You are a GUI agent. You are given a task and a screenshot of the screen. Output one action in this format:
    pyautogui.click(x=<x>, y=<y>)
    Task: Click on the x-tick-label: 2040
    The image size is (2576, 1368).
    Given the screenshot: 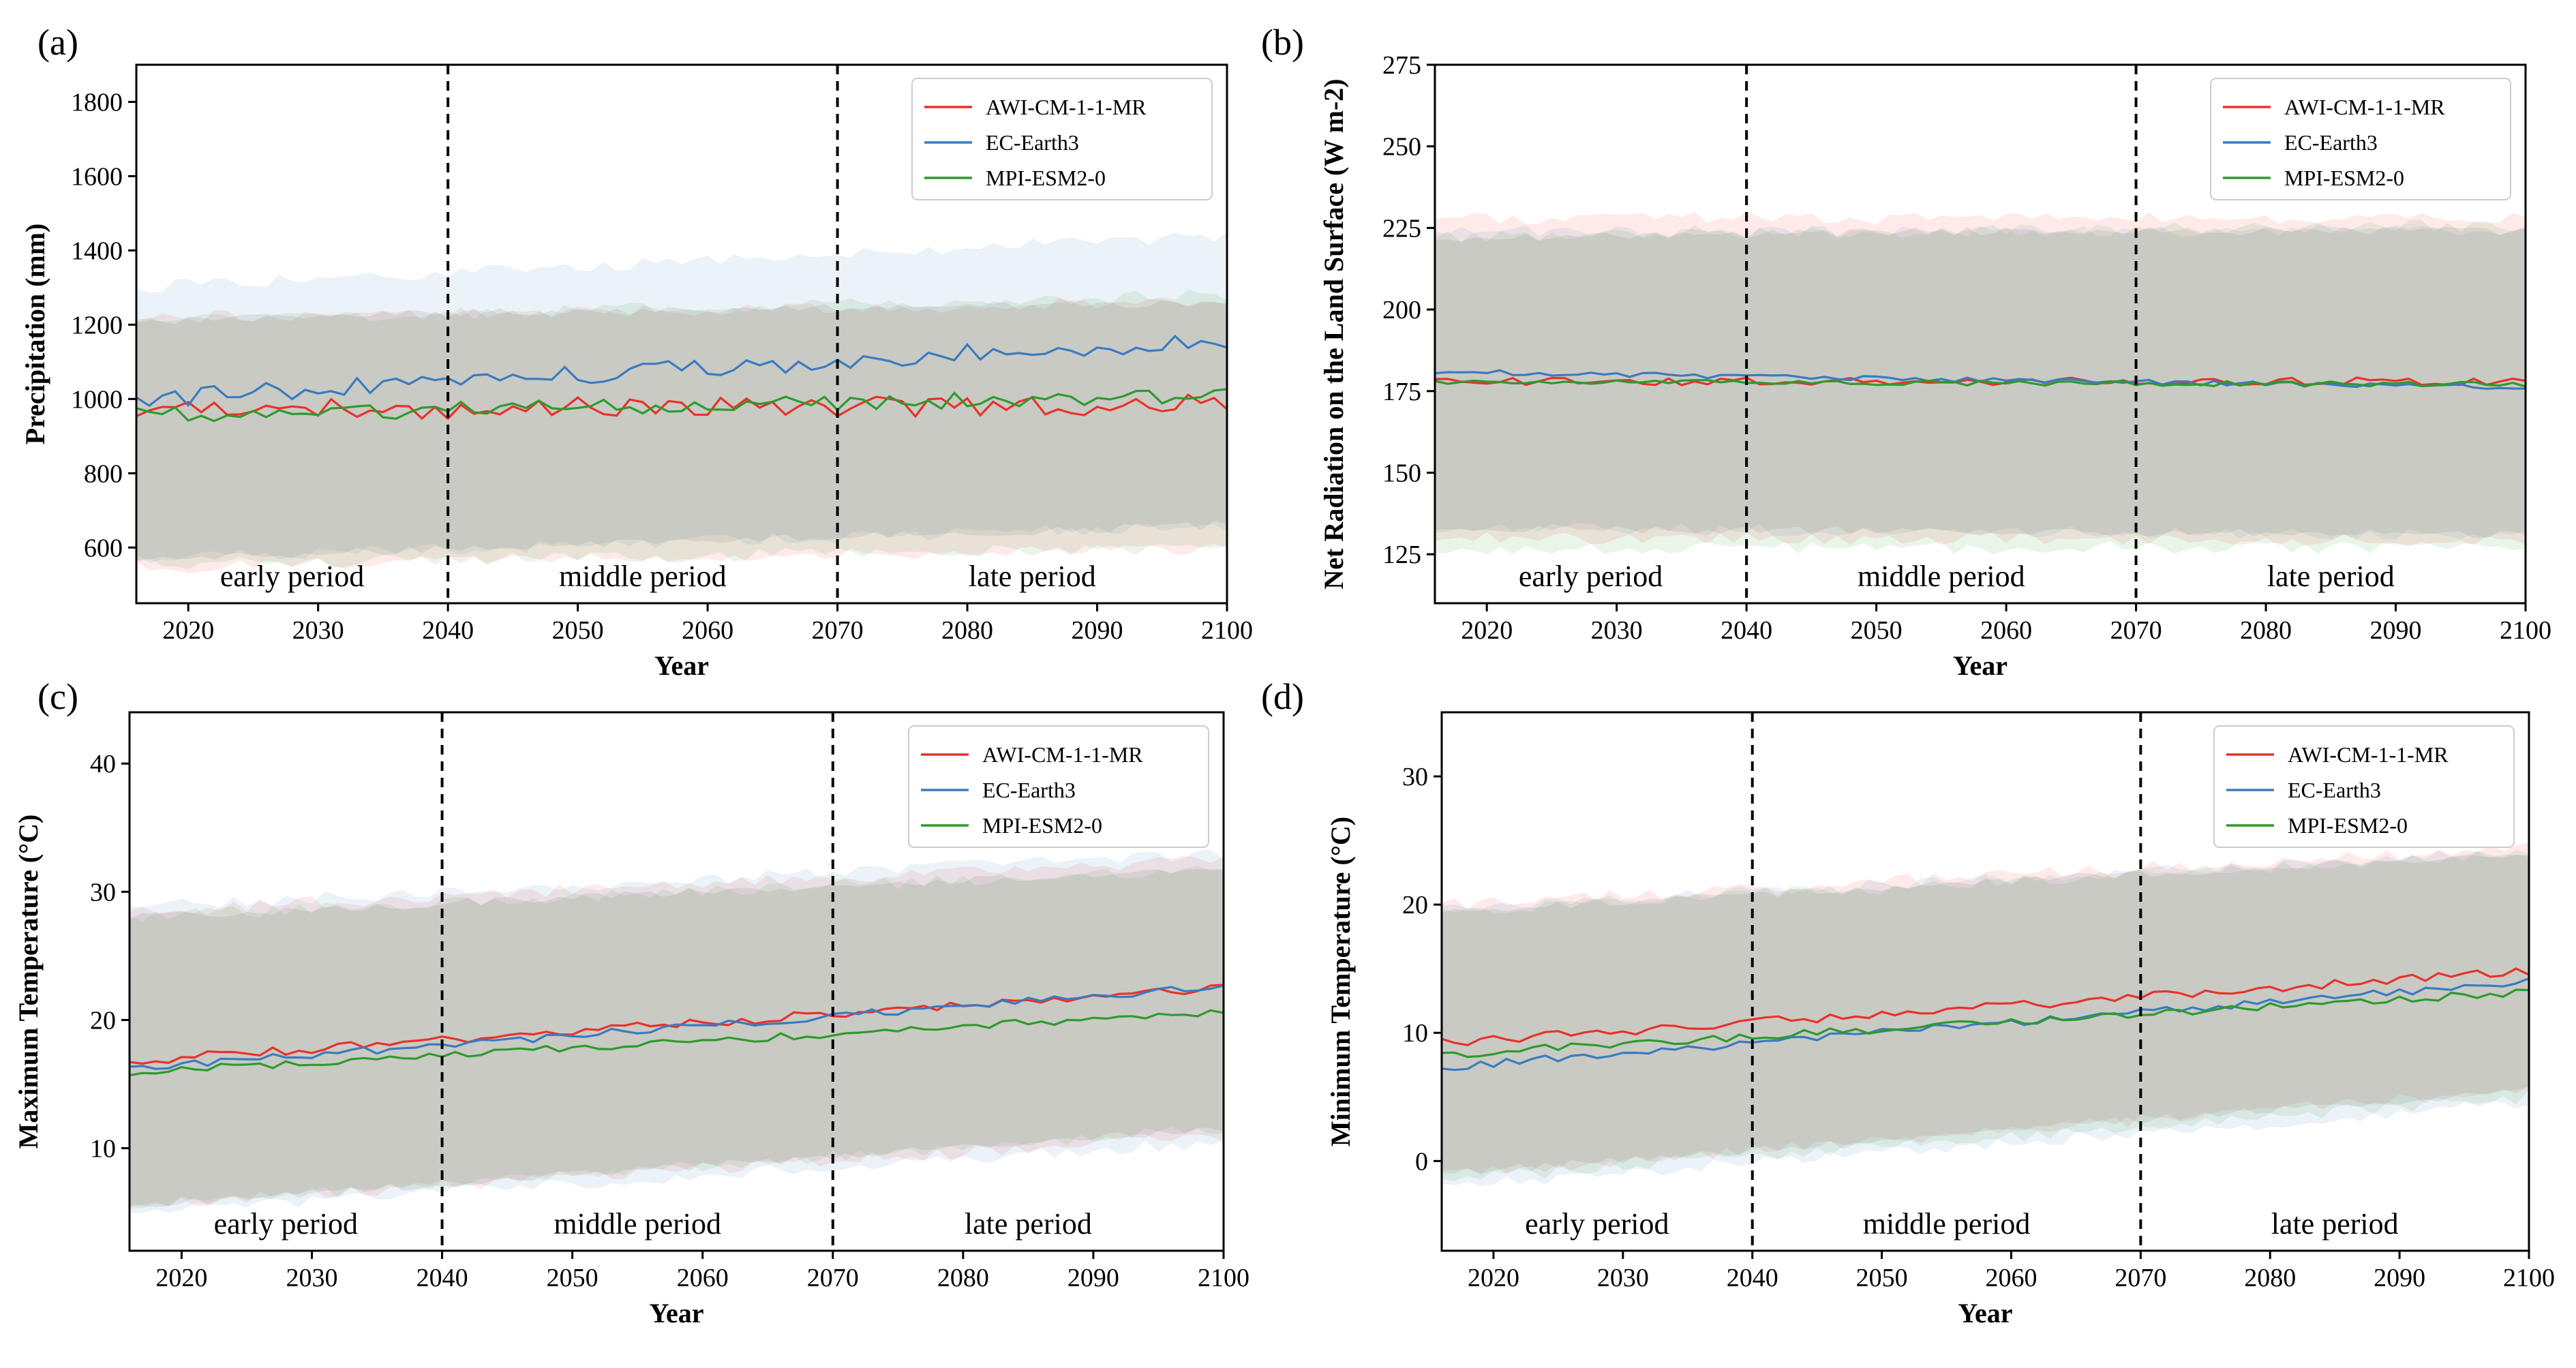 What is the action you would take?
    pyautogui.click(x=1747, y=630)
    